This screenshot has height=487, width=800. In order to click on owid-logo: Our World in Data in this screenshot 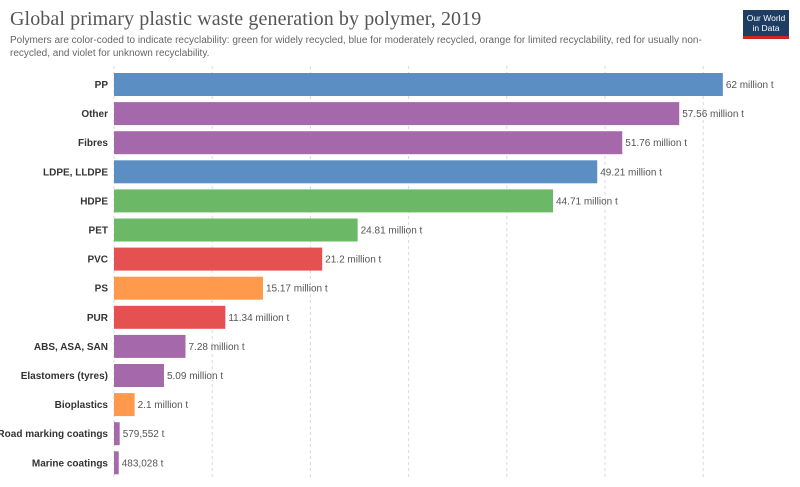, I will do `click(766, 24)`.